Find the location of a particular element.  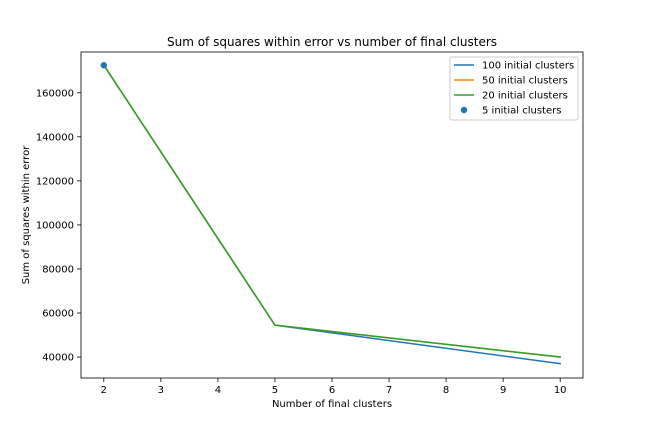

y-tick-label: 140000 is located at coordinates (55, 137).